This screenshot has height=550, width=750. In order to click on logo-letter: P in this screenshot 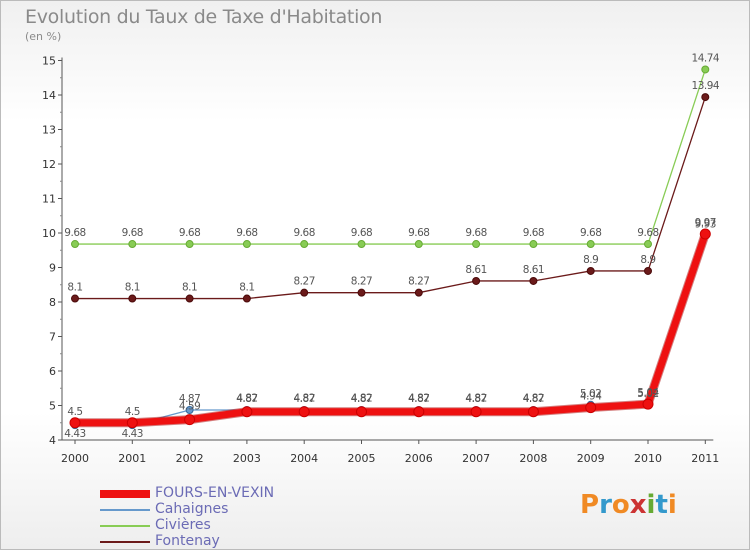, I will do `click(590, 505)`.